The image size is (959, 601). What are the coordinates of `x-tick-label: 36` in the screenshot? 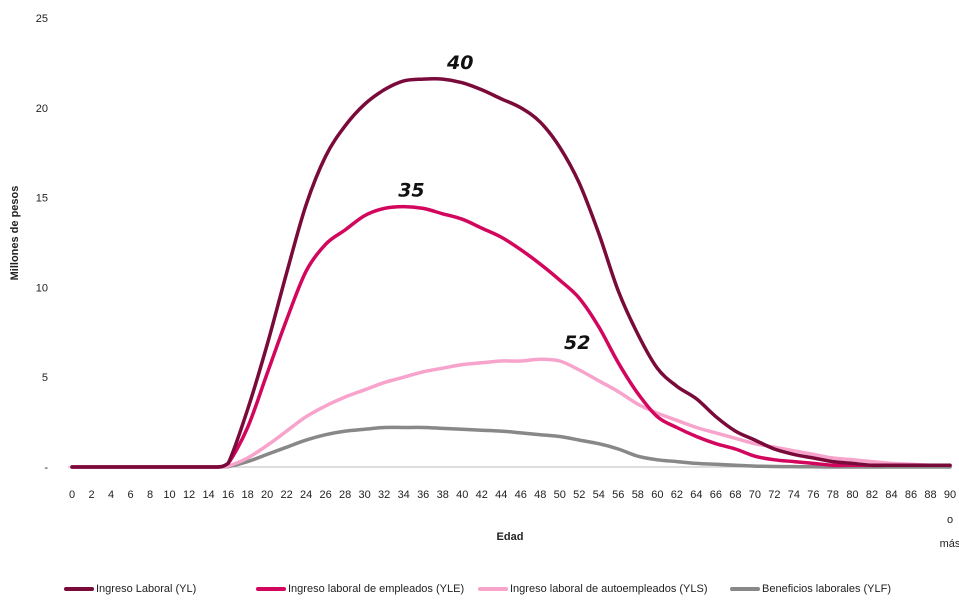 It's located at (423, 495).